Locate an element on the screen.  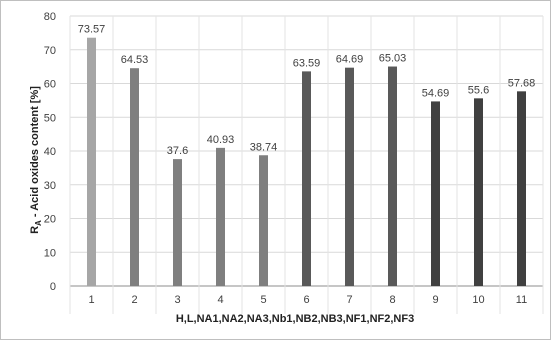
x-tick-label: 2 is located at coordinates (134, 300).